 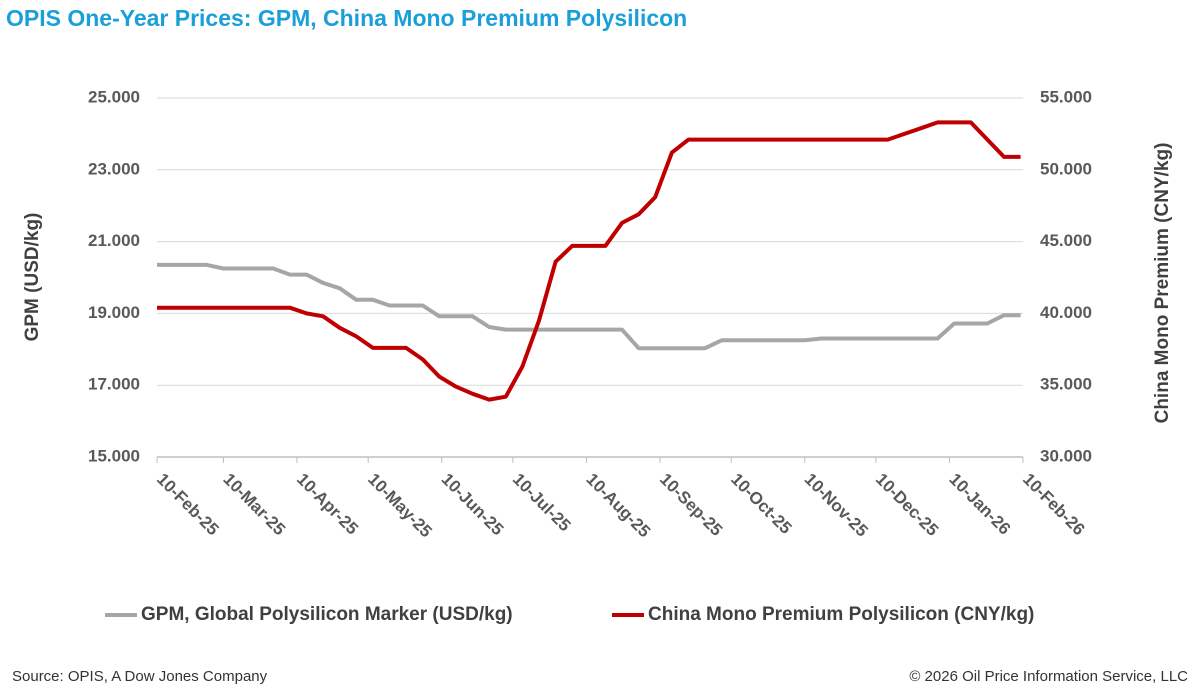 I want to click on y-tick-label: 21.000, so click(x=114, y=240).